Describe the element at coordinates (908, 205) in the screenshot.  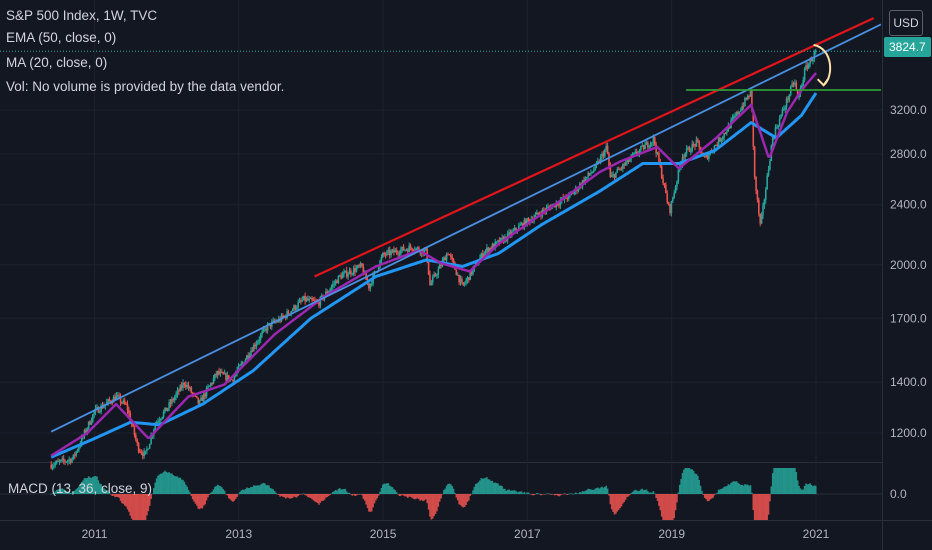
I see `price-tick-label: 2400.0` at that location.